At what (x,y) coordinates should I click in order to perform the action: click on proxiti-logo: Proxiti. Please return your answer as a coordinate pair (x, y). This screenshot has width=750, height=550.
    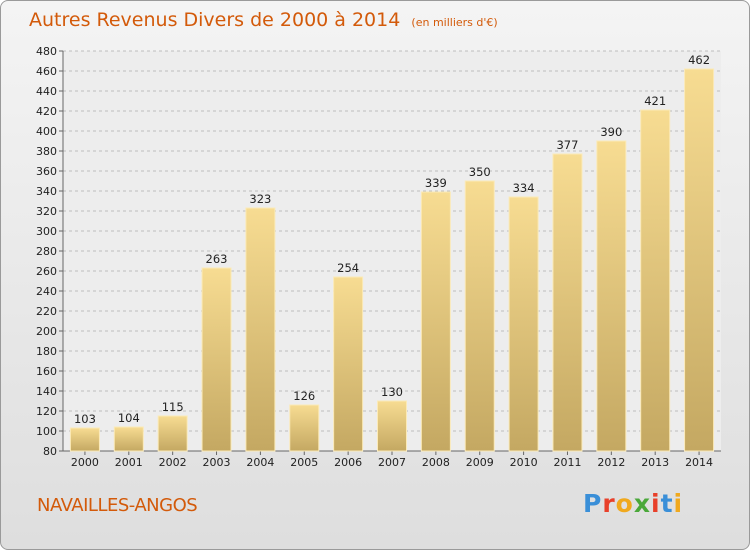
    Looking at the image, I should click on (633, 503).